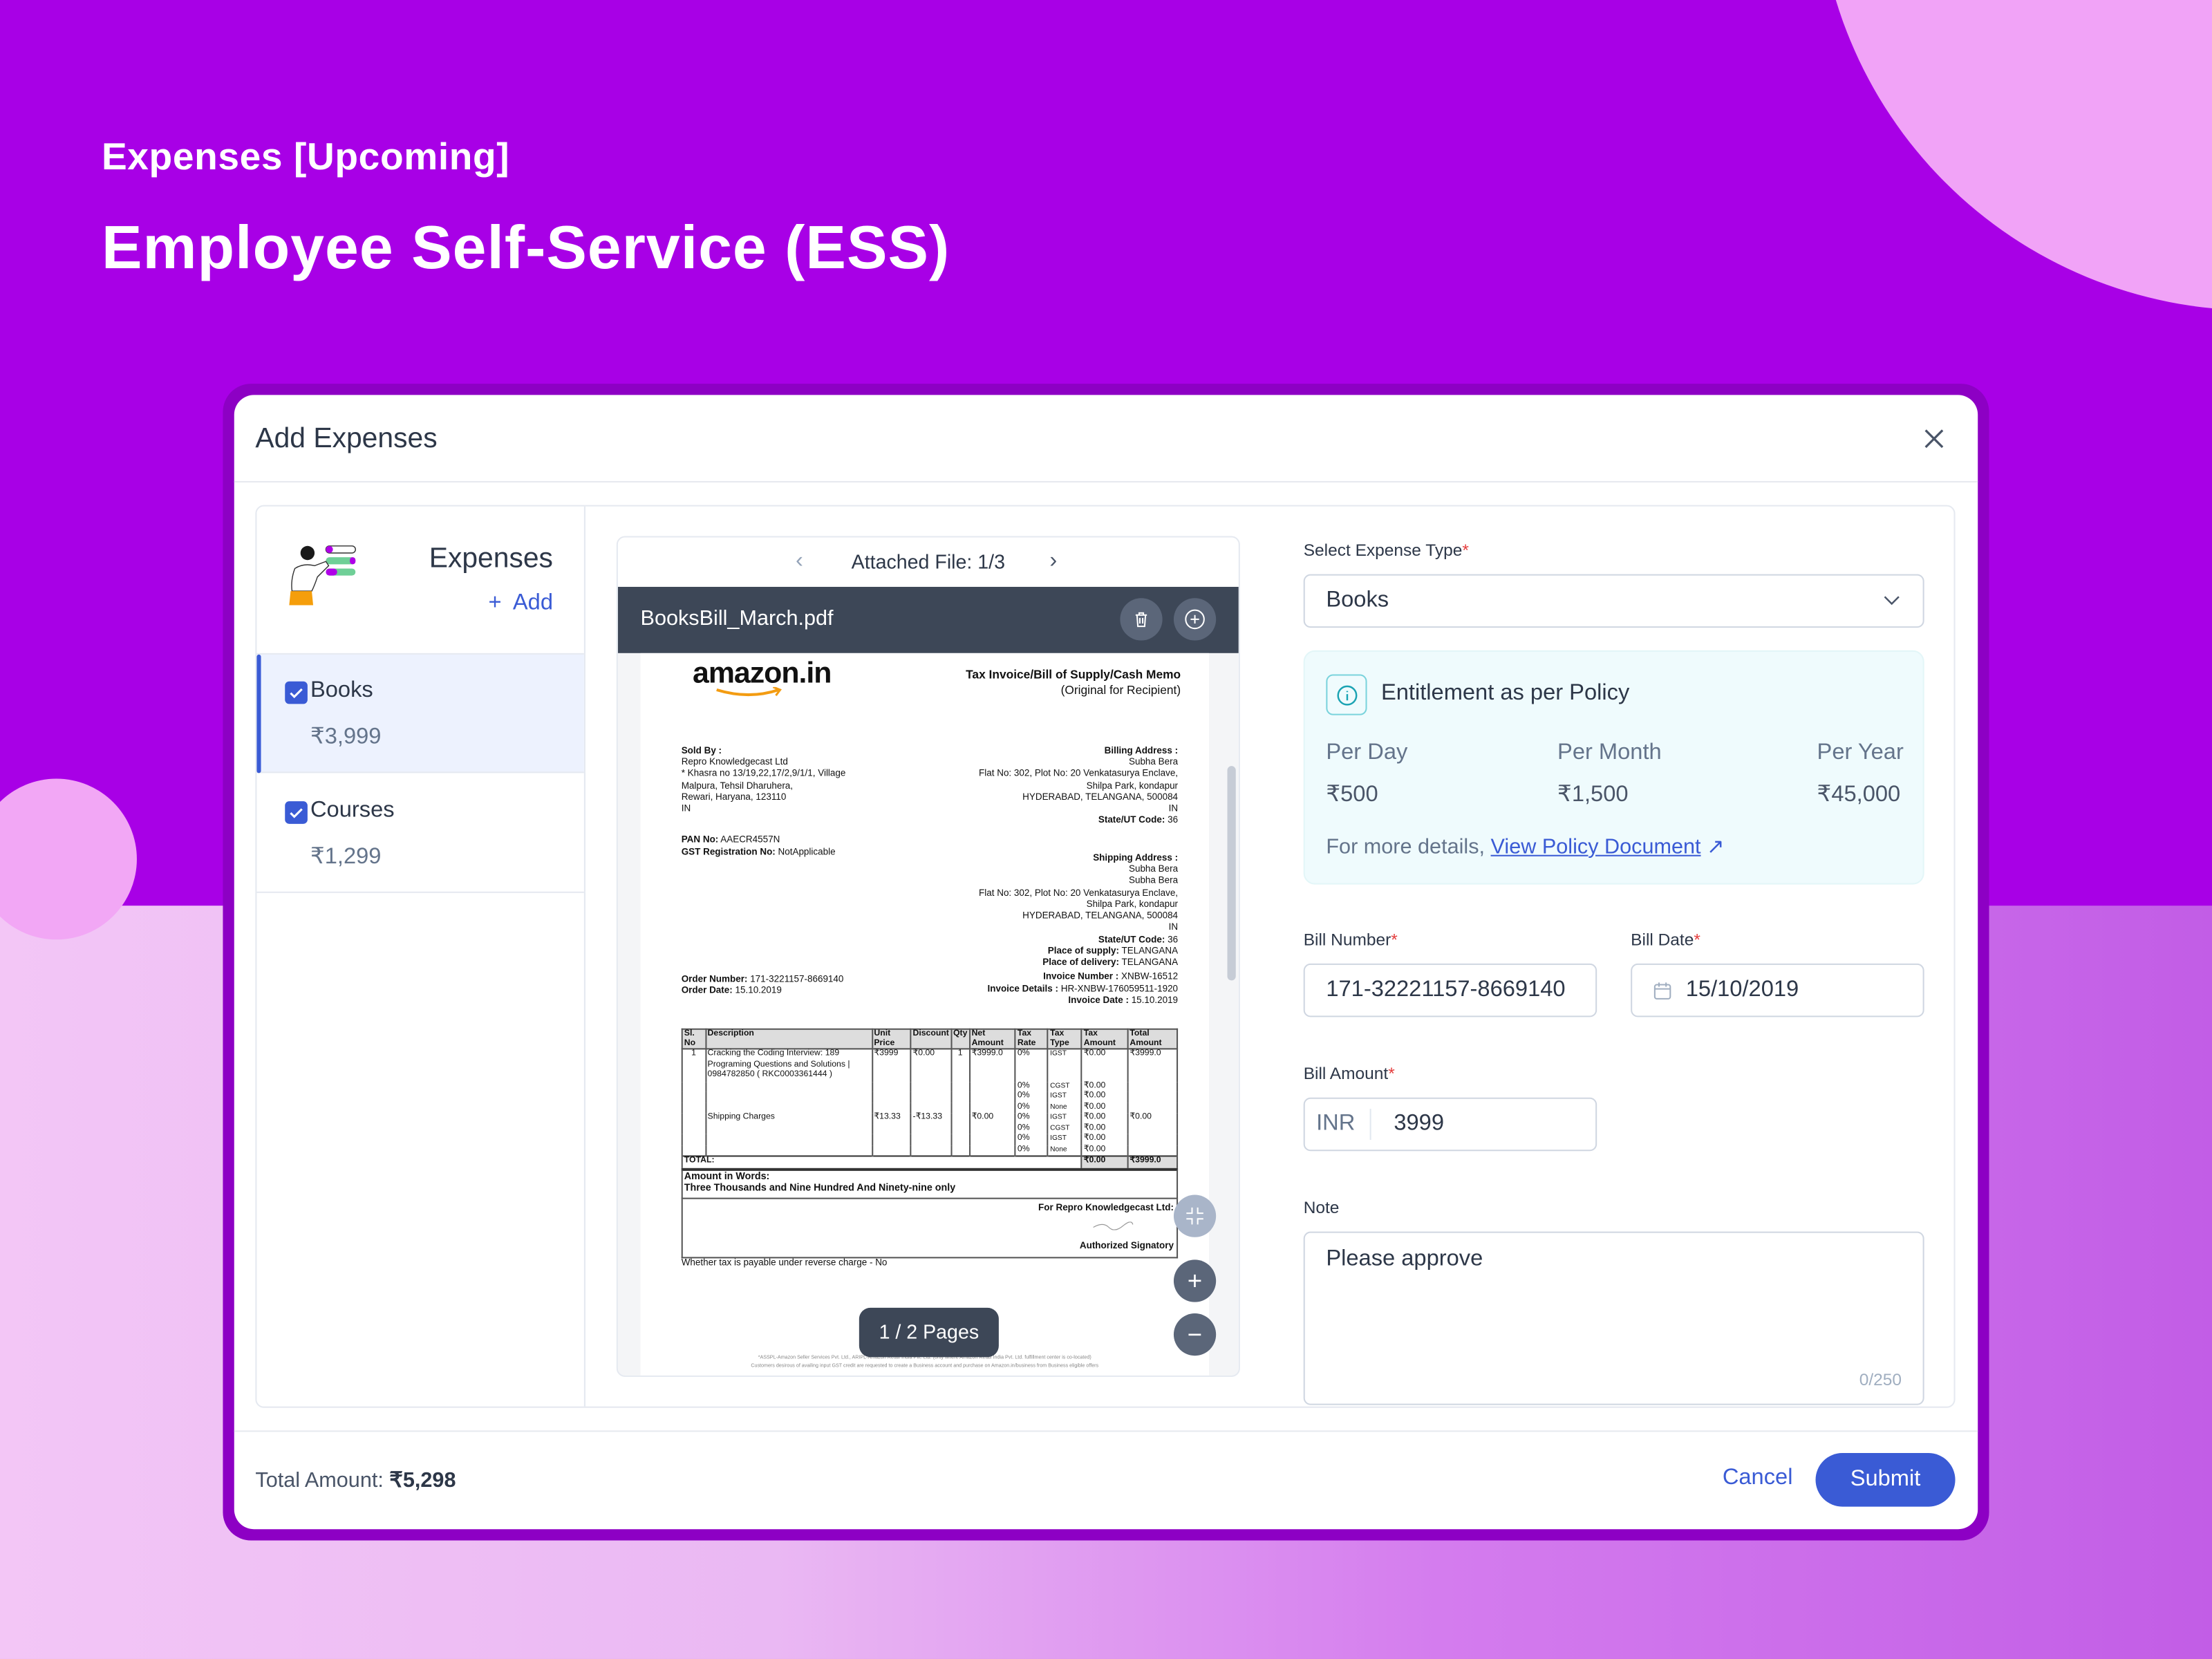  I want to click on info-icon, so click(1346, 694).